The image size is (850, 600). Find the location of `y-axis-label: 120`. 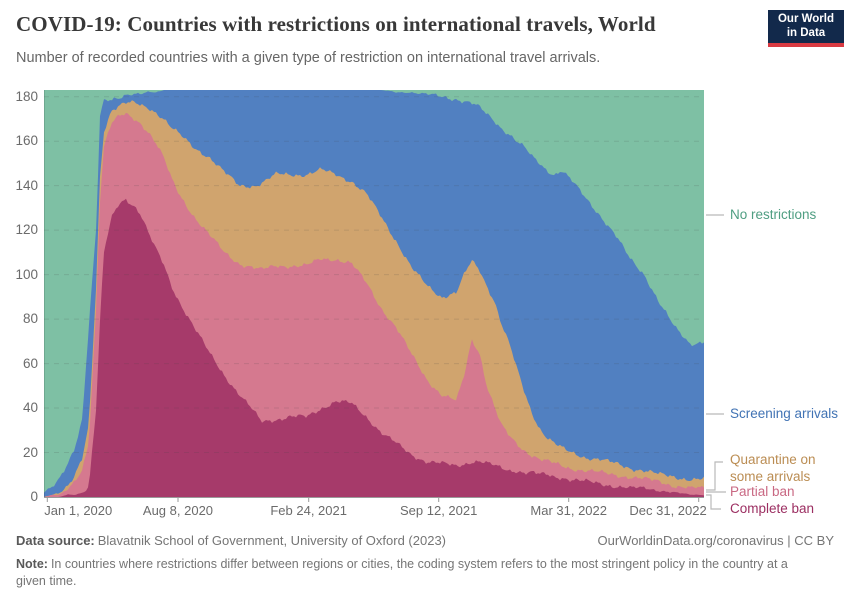

y-axis-label: 120 is located at coordinates (26, 230).